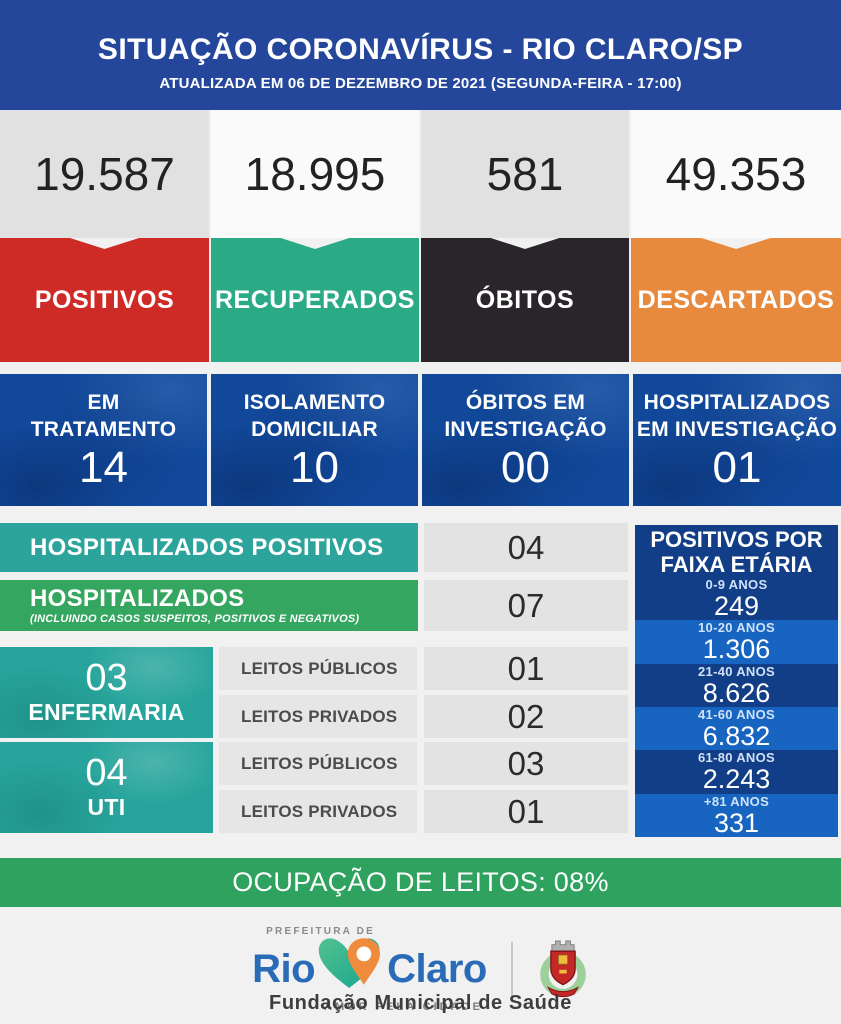 The width and height of the screenshot is (841, 1024). I want to click on positives-card: 19.587 POSITIVOS, so click(104, 236).